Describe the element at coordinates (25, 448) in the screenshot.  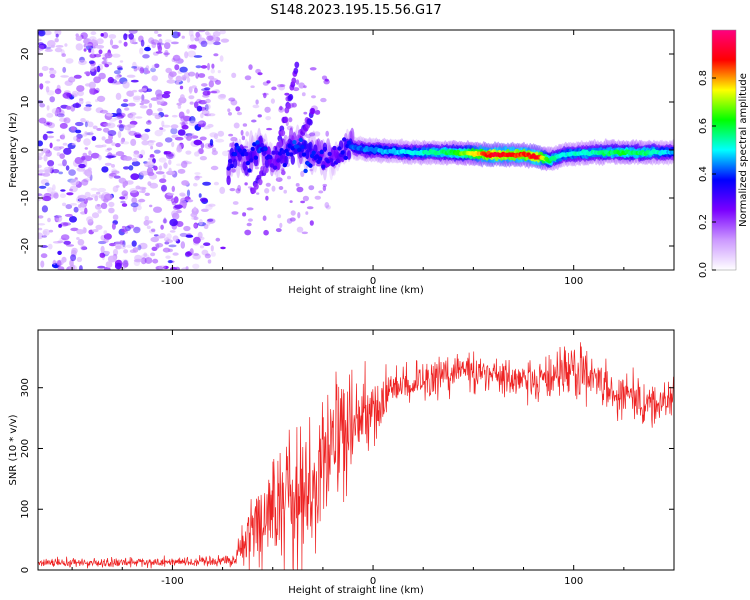
I see `snr-y-tick-label: 200` at that location.